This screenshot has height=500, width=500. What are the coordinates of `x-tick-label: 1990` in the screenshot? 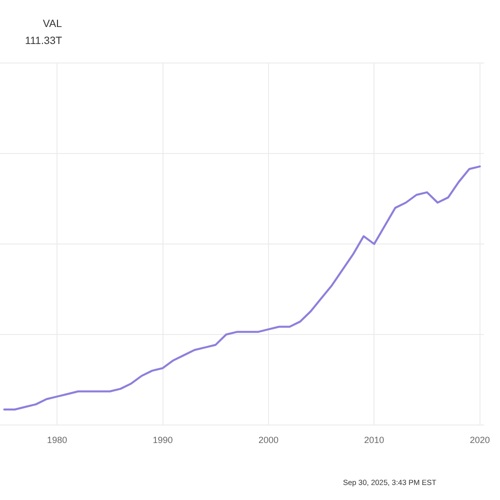 It's located at (162, 439).